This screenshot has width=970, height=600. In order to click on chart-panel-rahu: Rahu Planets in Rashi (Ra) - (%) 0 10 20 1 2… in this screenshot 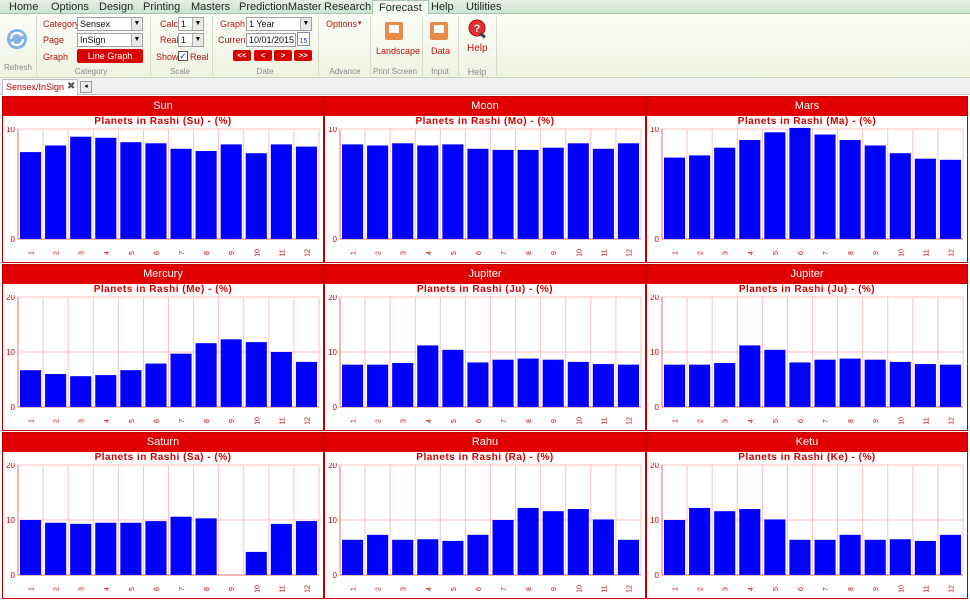, I will do `click(485, 515)`.